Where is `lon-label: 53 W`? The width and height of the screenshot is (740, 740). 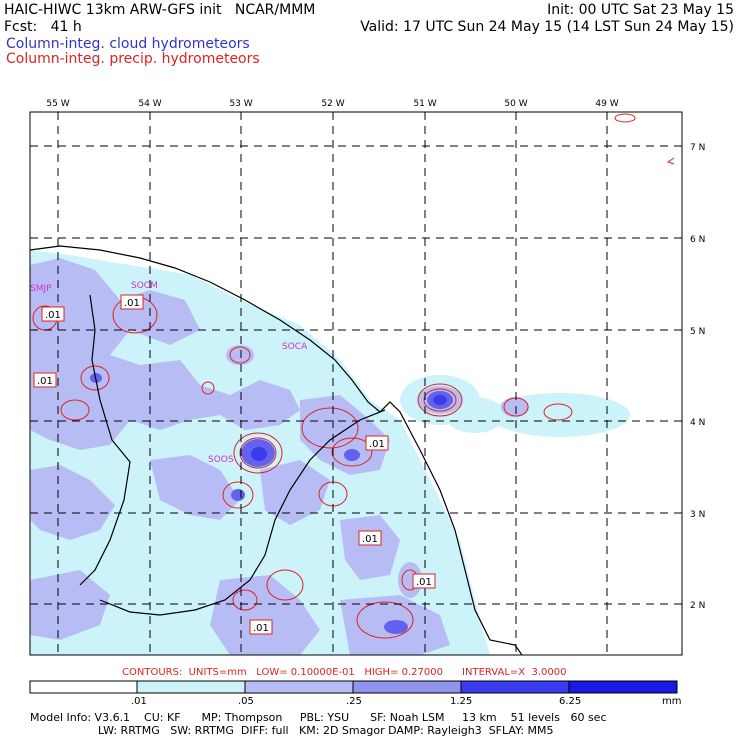 lon-label: 53 W is located at coordinates (240, 104).